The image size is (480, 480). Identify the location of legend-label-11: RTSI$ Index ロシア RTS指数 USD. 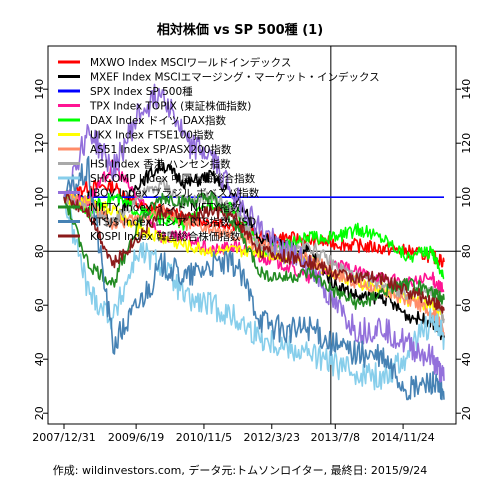
(173, 222).